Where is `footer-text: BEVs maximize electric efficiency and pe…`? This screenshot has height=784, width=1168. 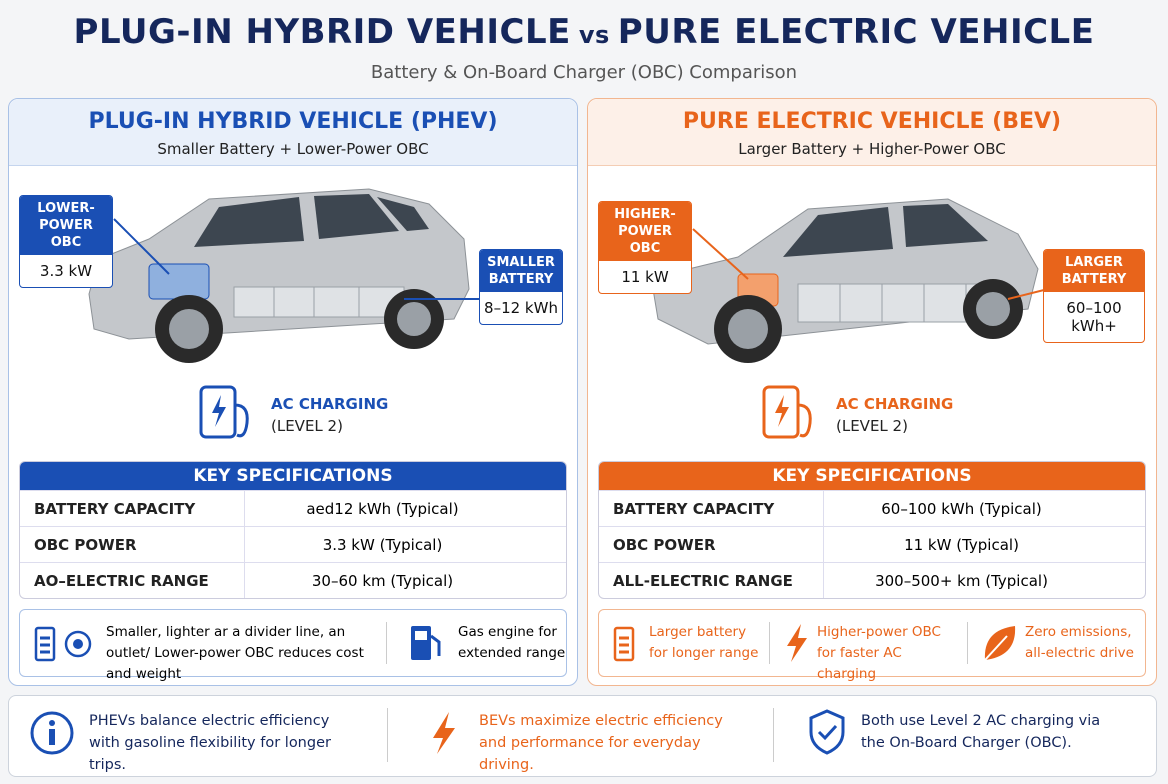
footer-text: BEVs maximize electric efficiency and pe… is located at coordinates (601, 743).